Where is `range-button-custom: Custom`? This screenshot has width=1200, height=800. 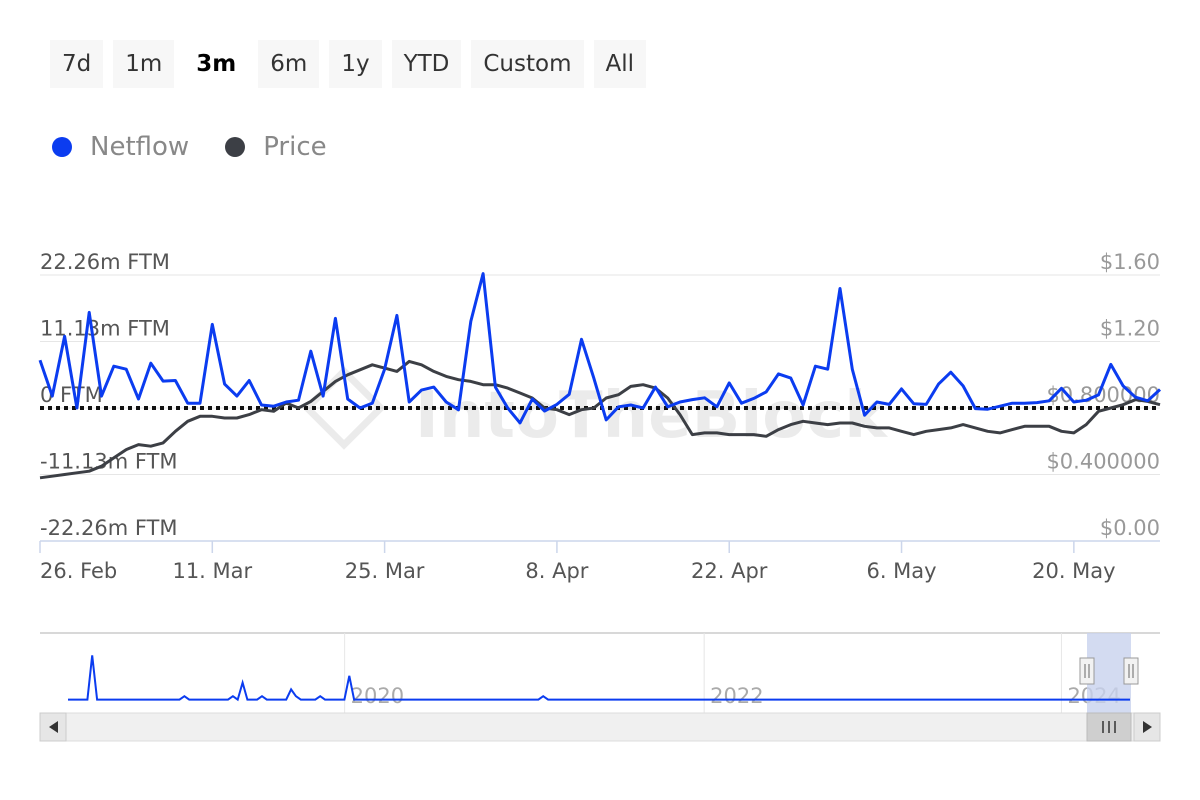
range-button-custom: Custom is located at coordinates (527, 64).